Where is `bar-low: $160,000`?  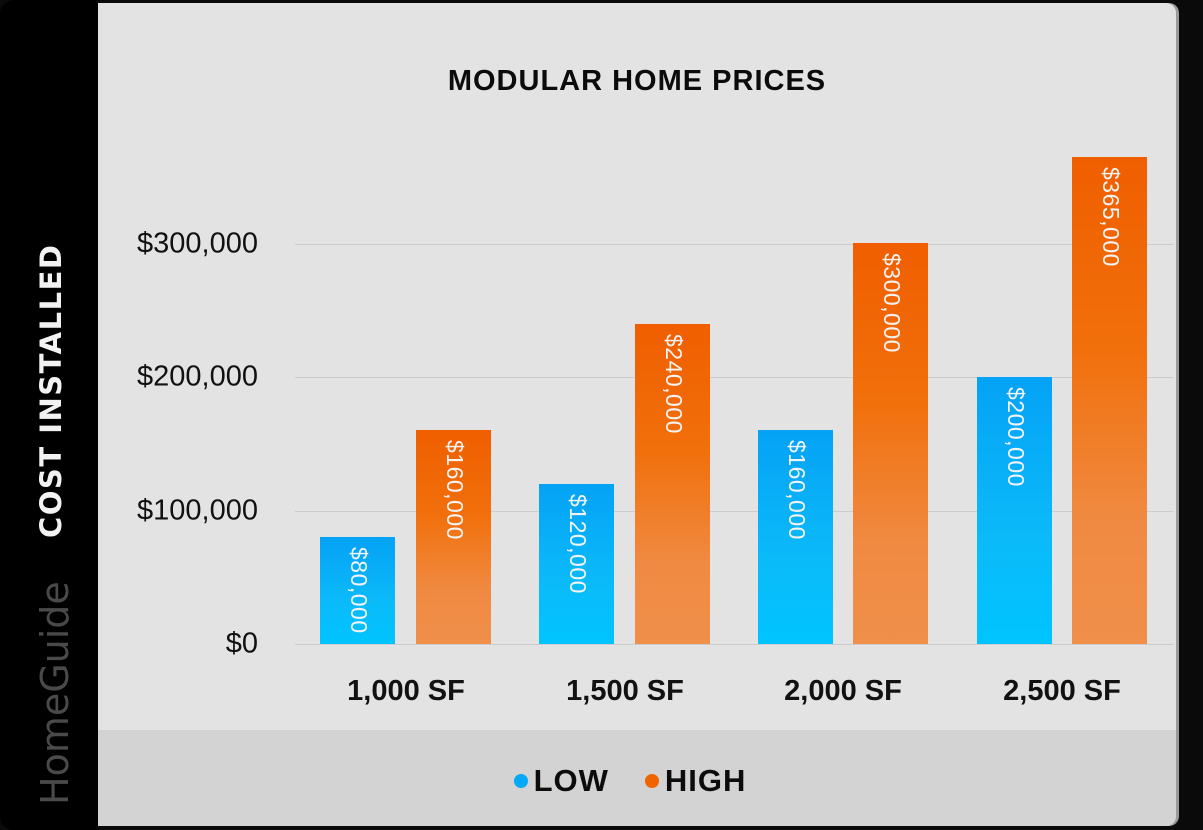 bar-low: $160,000 is located at coordinates (795, 537).